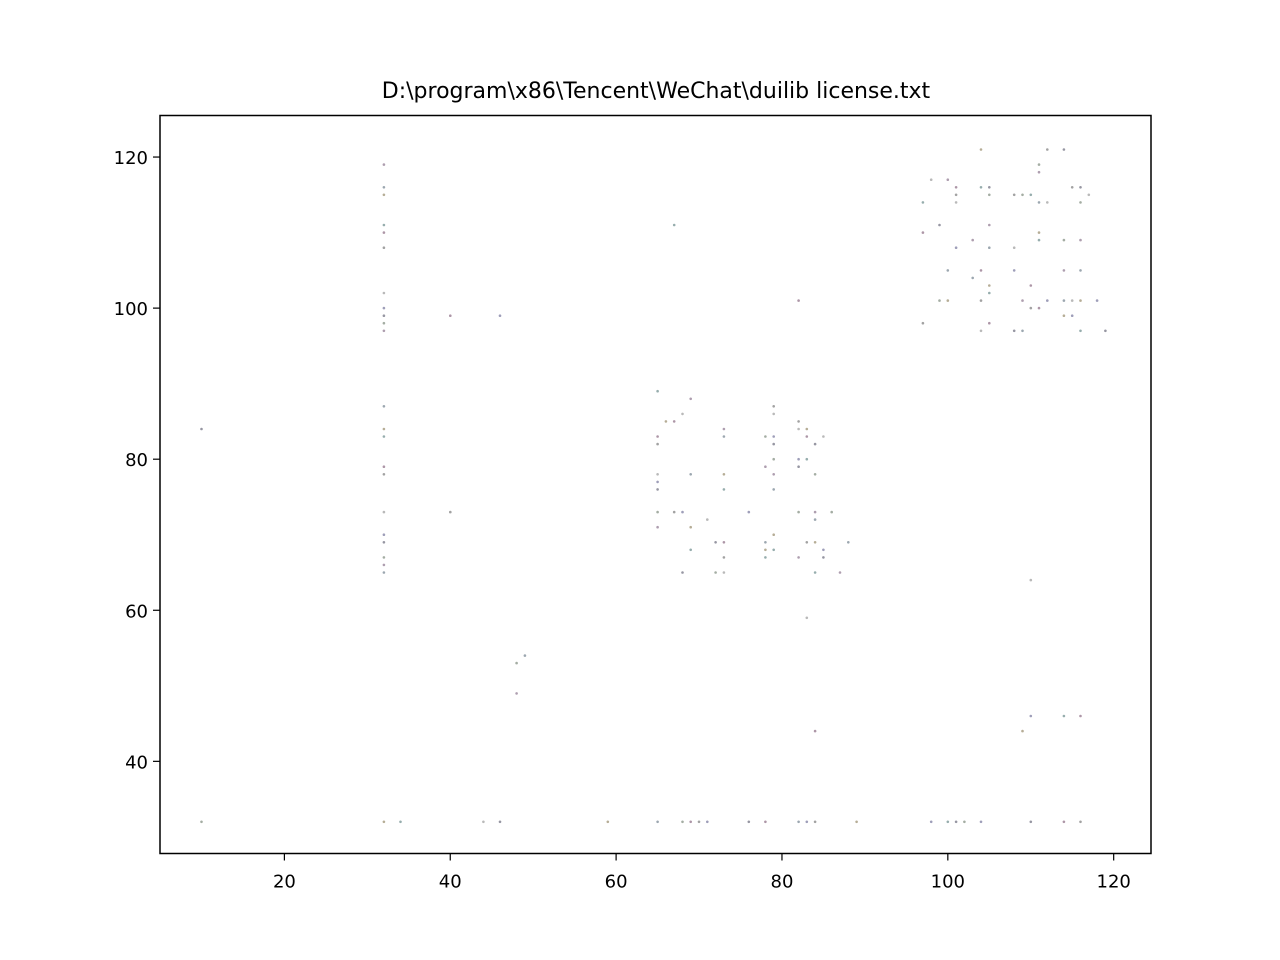  What do you see at coordinates (136, 762) in the screenshot?
I see `y-tick-label: 40` at bounding box center [136, 762].